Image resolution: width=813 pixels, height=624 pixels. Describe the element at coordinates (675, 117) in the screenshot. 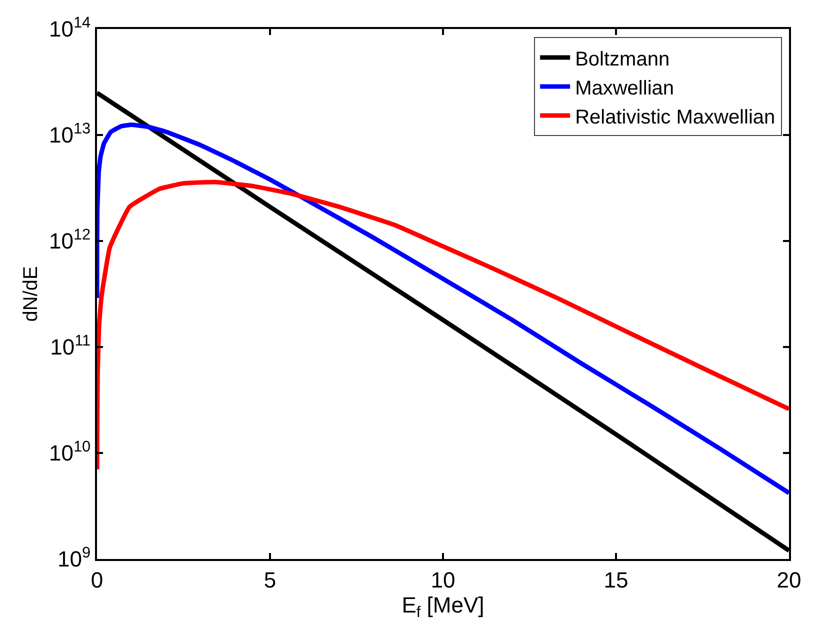

I see `legend-label: Relativistic Maxwellian` at that location.